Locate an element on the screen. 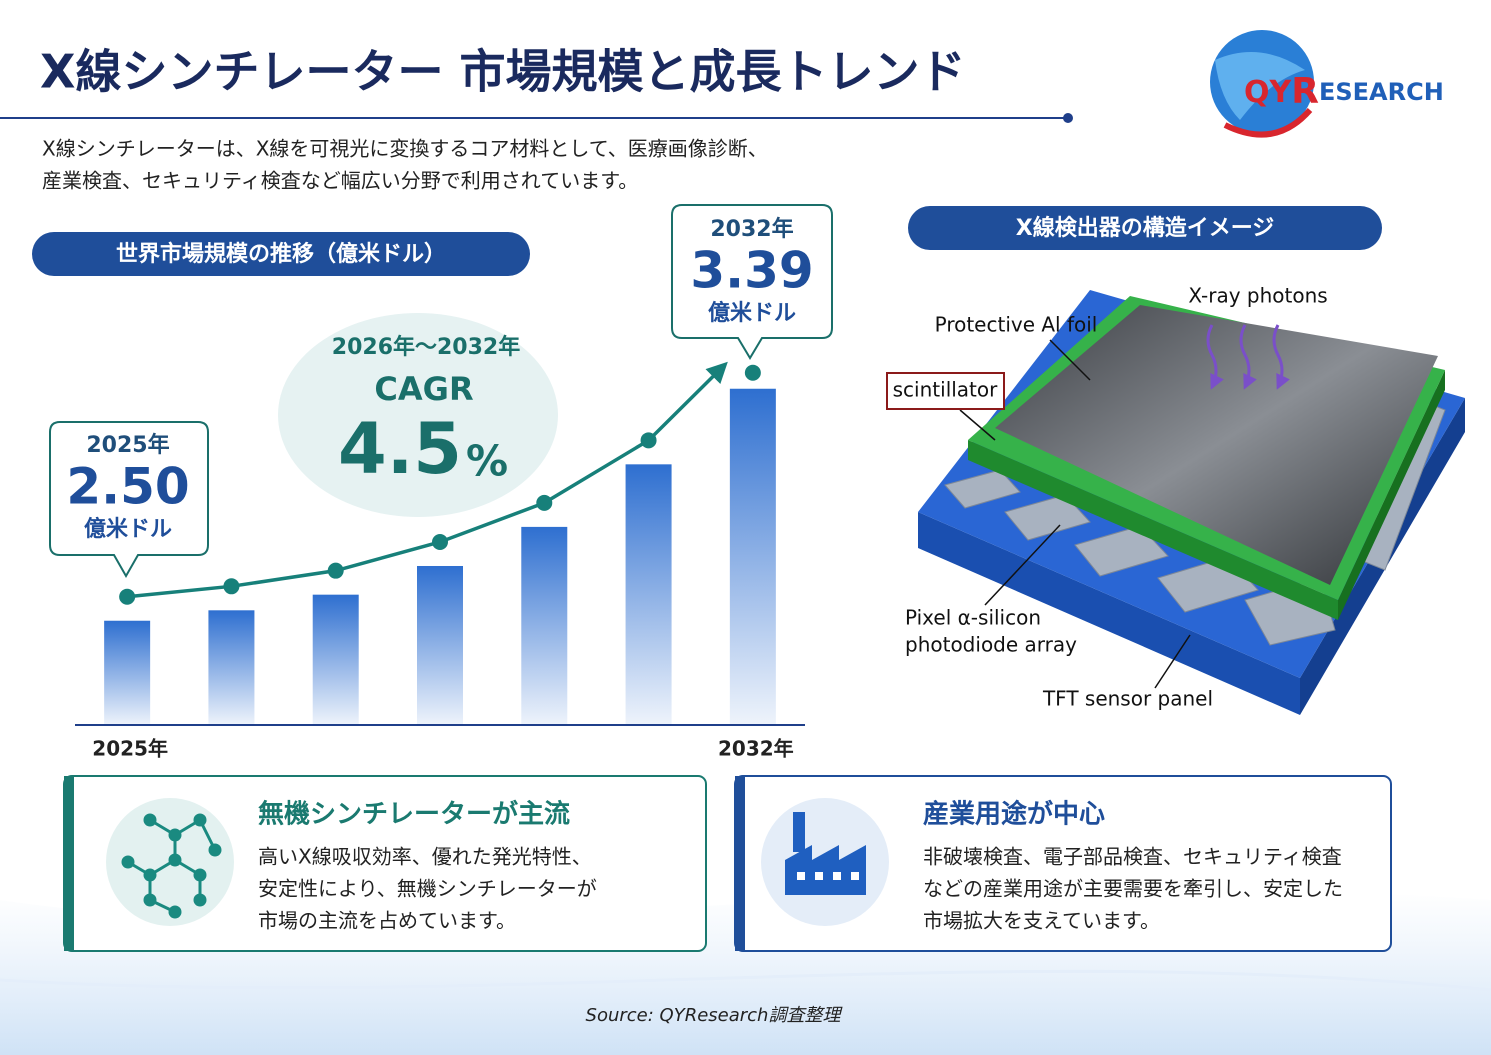 The height and width of the screenshot is (1055, 1491). page-title: X線シンチレーター 市場規模と成長トレンド is located at coordinates (502, 72).